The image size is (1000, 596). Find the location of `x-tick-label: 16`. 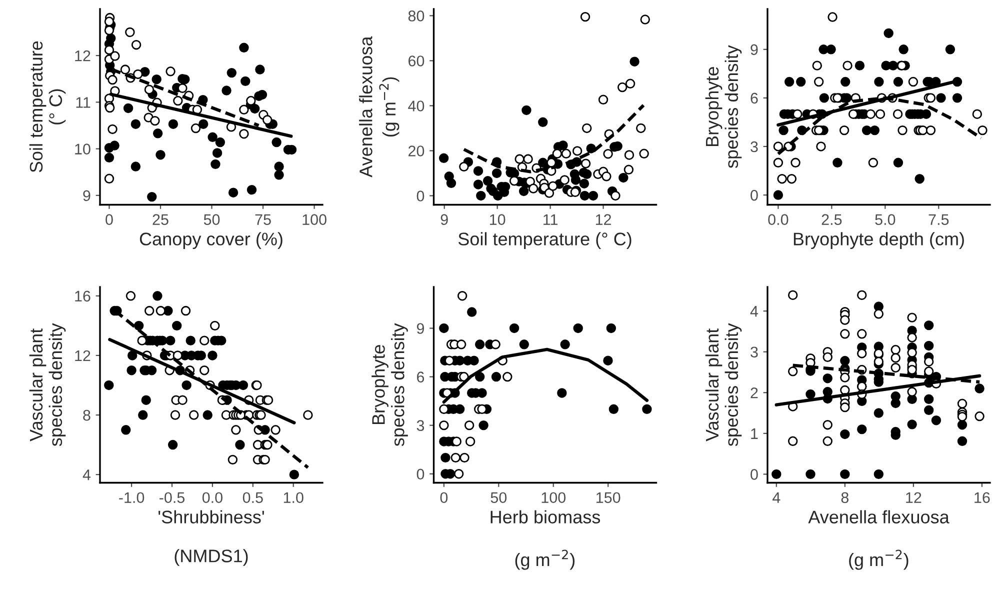

x-tick-label: 16 is located at coordinates (982, 498).